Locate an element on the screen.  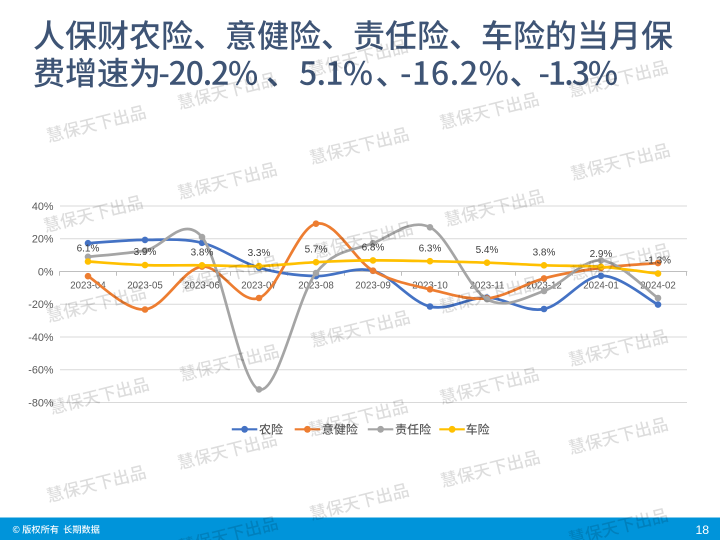
svg-text: -20% is located at coordinates (41, 305).